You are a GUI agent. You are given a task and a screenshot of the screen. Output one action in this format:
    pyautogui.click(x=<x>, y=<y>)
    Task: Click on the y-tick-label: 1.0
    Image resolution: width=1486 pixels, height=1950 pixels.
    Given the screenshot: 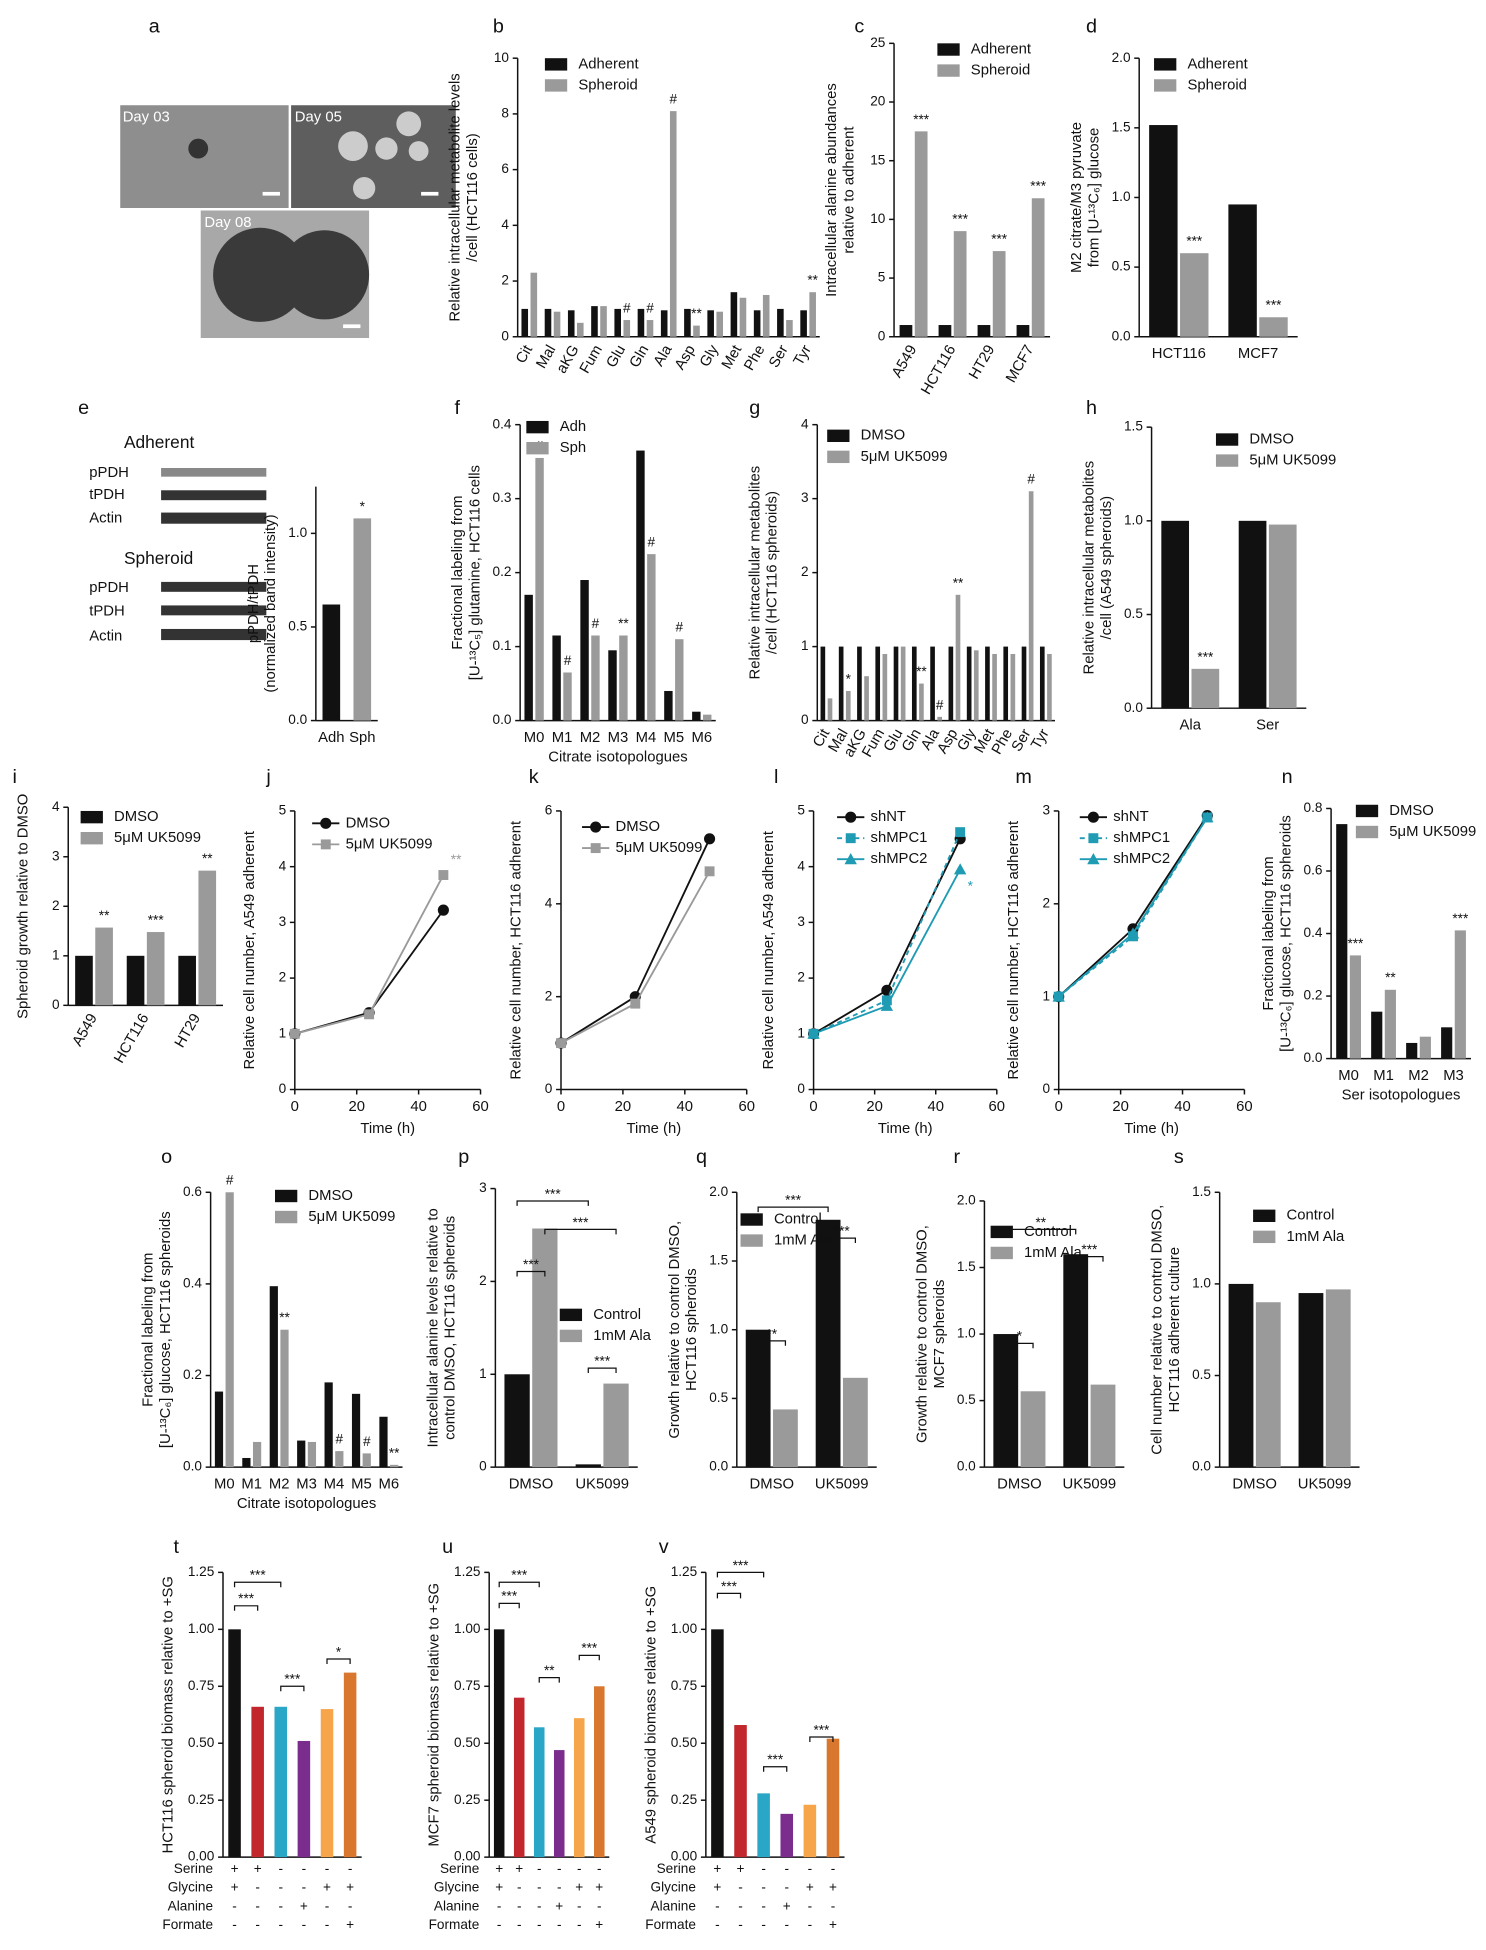 What is the action you would take?
    pyautogui.click(x=966, y=1333)
    